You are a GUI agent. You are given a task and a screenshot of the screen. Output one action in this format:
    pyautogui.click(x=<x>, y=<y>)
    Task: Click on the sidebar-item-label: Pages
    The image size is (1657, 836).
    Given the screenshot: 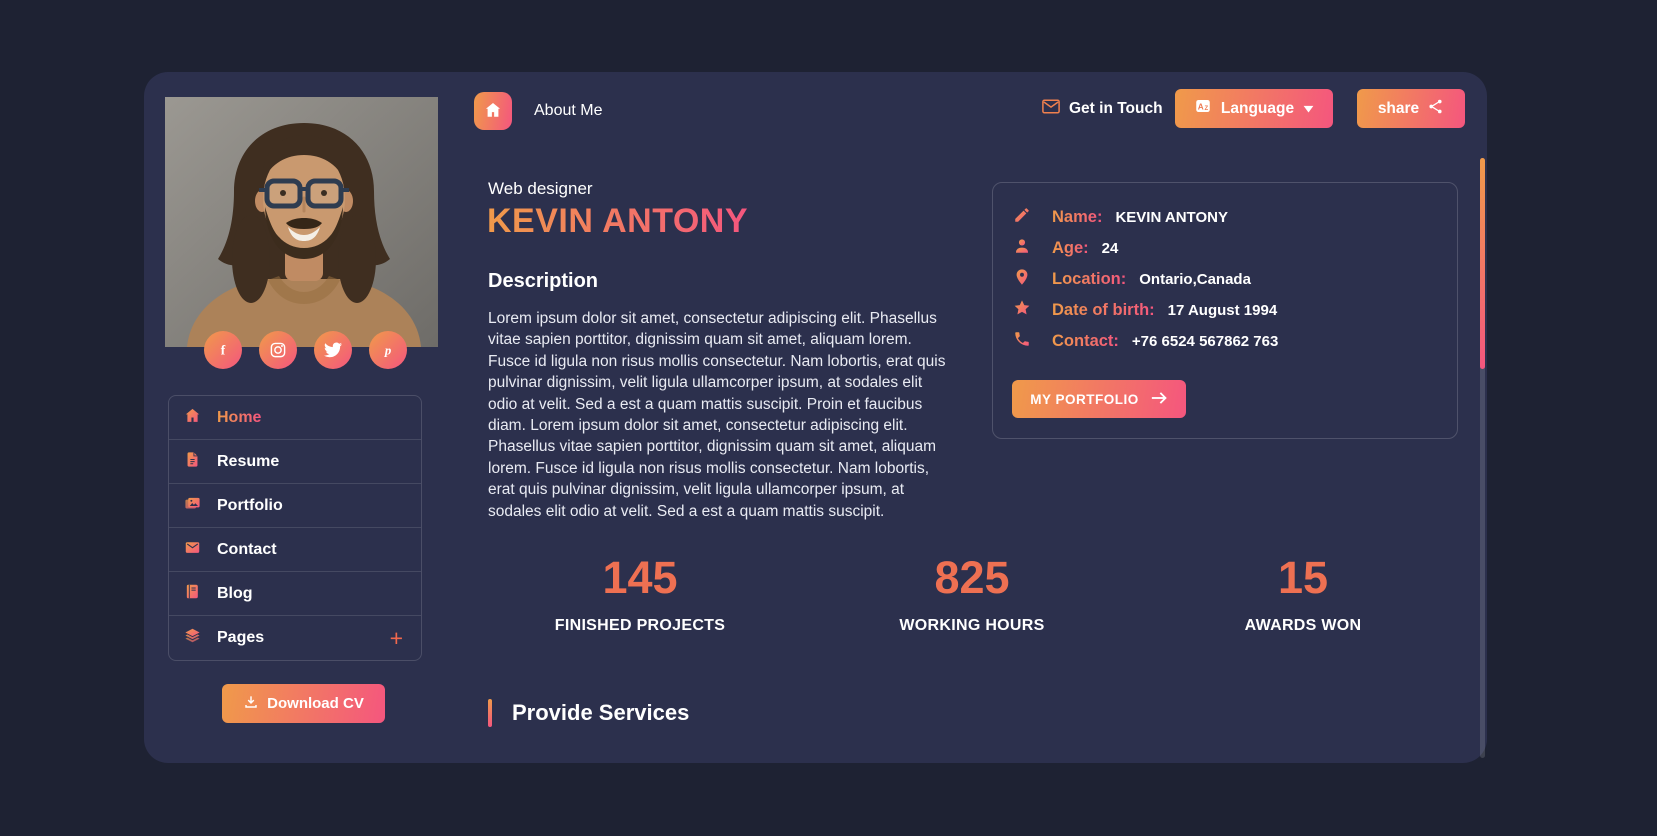 What is the action you would take?
    pyautogui.click(x=241, y=637)
    